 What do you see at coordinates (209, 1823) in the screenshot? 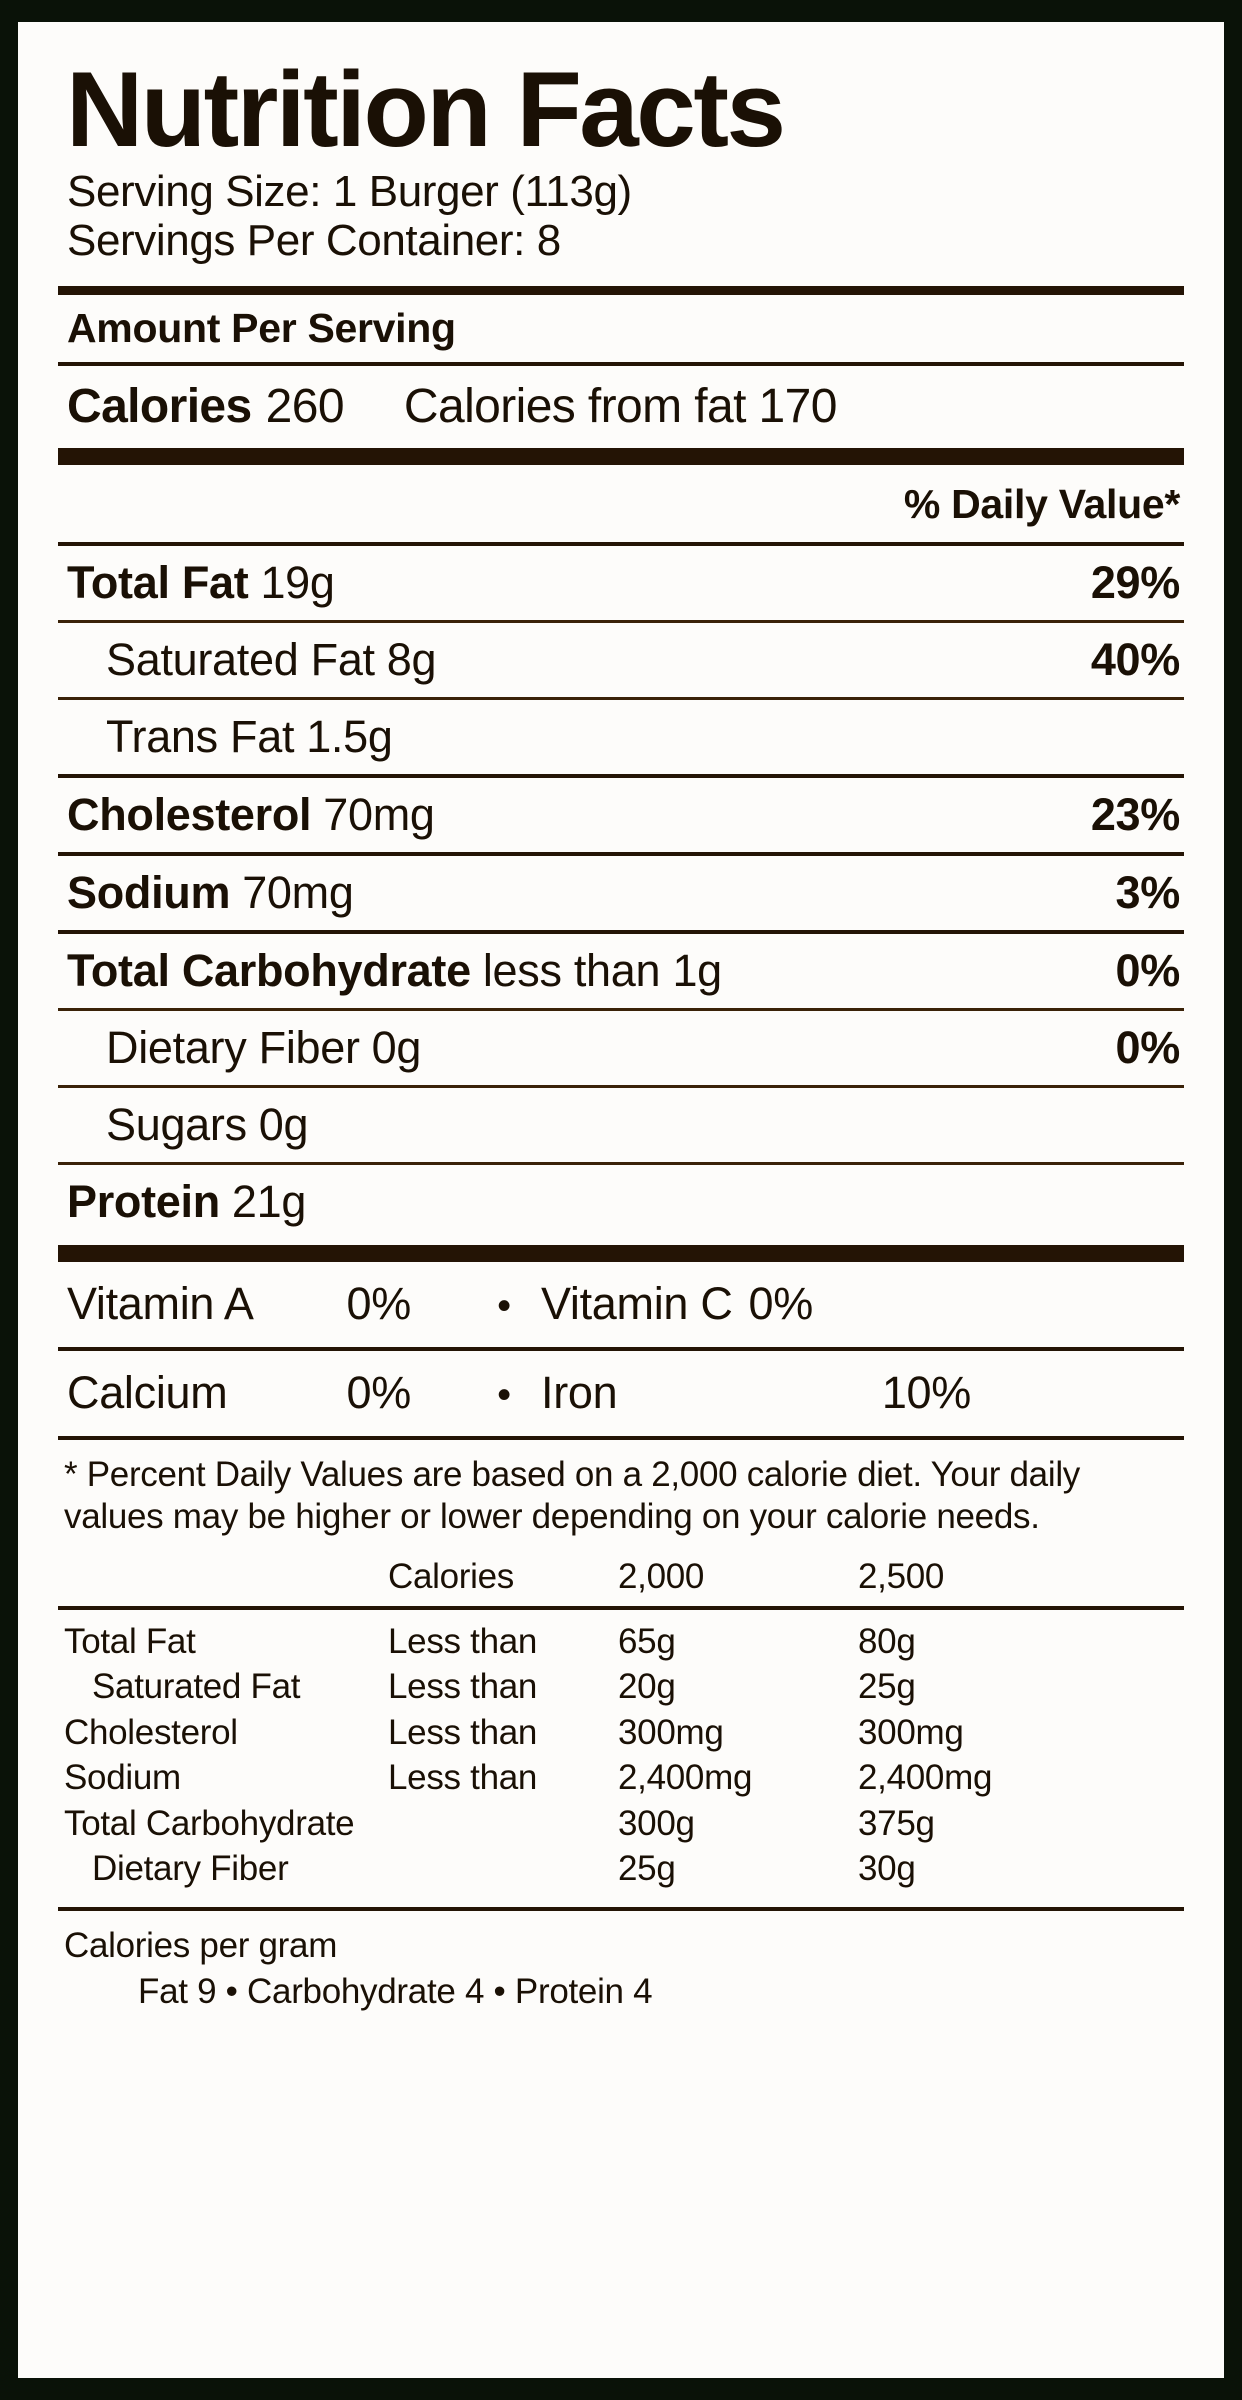
I see `ref-nutrient-name: Total Carbohydrate` at bounding box center [209, 1823].